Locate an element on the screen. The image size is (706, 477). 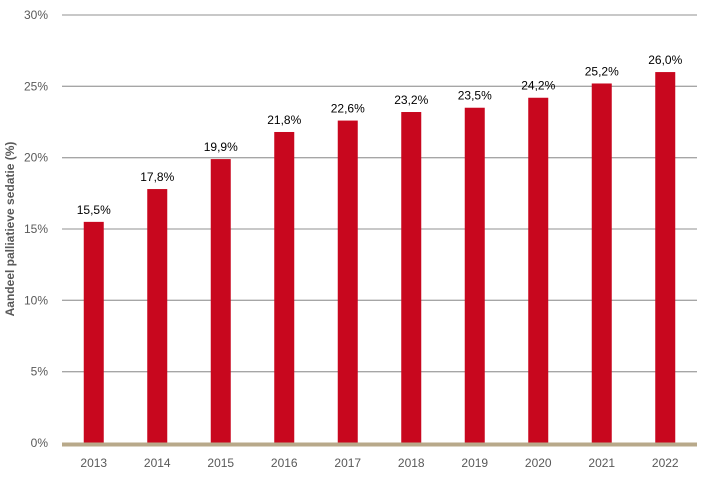
x-tick-label: 2015 is located at coordinates (220, 463).